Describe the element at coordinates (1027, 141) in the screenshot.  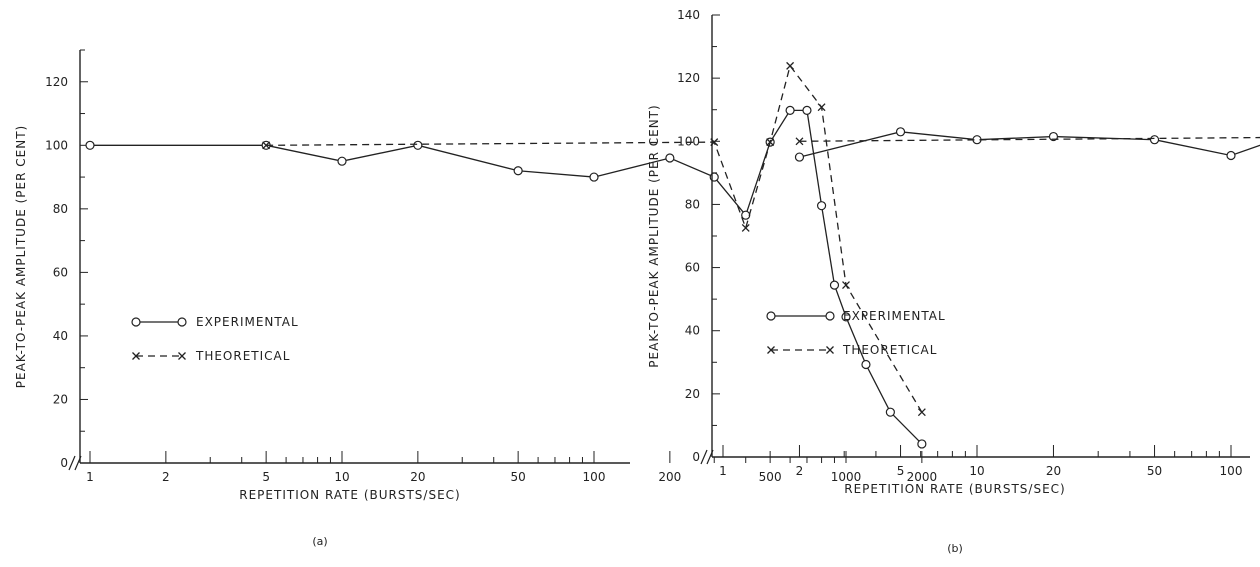
I see `series-theoretical` at that location.